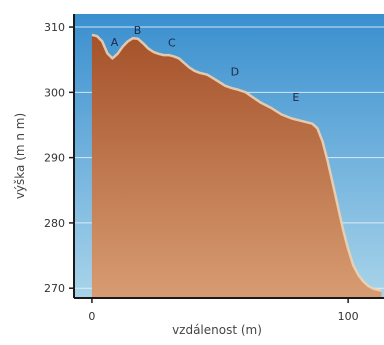  What do you see at coordinates (91, 316) in the screenshot?
I see `x-tick-label-0: 0` at bounding box center [91, 316].